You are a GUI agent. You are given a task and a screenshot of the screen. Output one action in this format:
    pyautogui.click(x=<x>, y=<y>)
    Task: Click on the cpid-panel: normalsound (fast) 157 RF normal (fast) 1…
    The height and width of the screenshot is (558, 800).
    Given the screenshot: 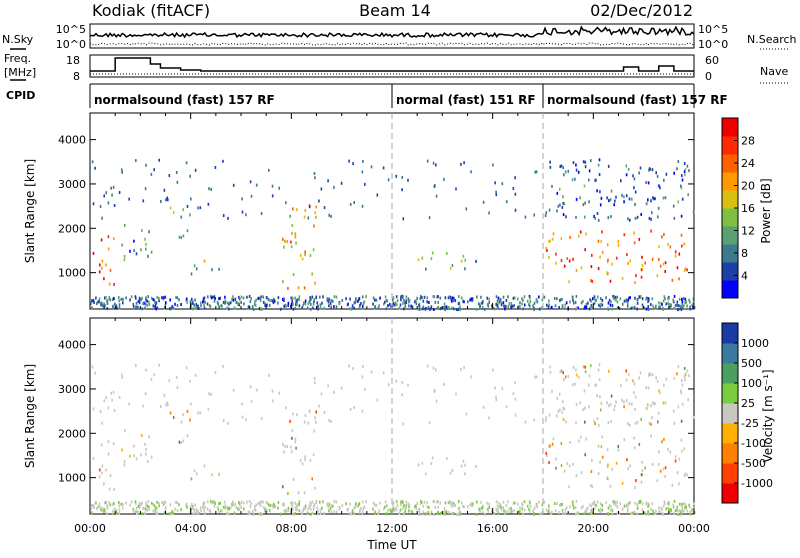 What is the action you would take?
    pyautogui.click(x=408, y=95)
    